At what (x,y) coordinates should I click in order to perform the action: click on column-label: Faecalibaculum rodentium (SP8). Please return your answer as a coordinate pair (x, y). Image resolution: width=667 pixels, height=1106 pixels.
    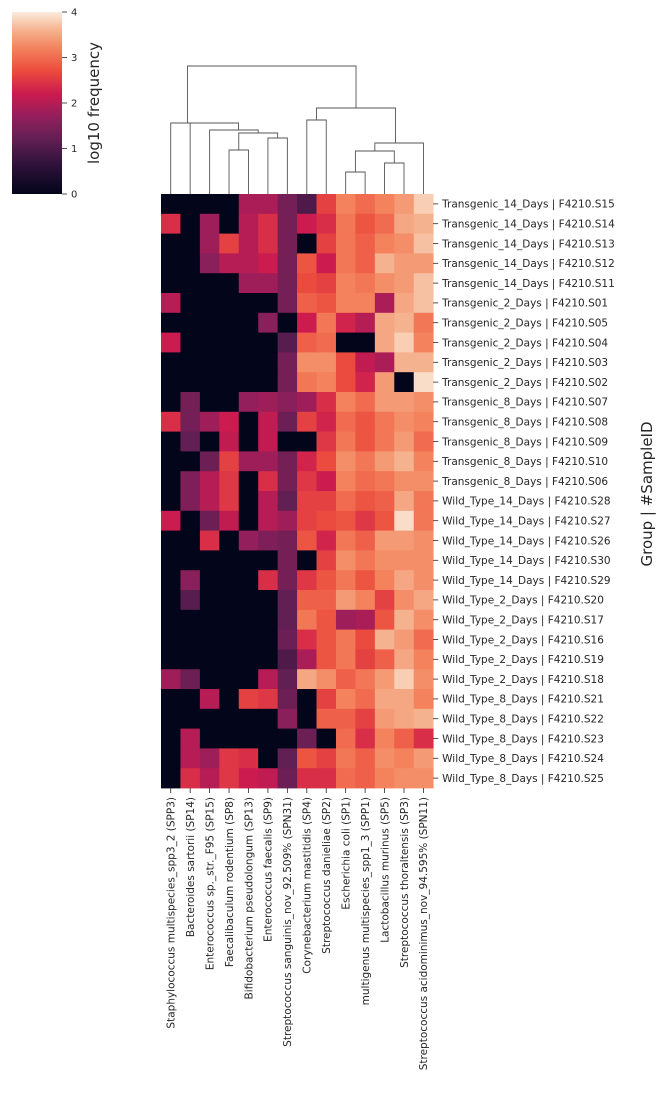
    Looking at the image, I should click on (230, 882).